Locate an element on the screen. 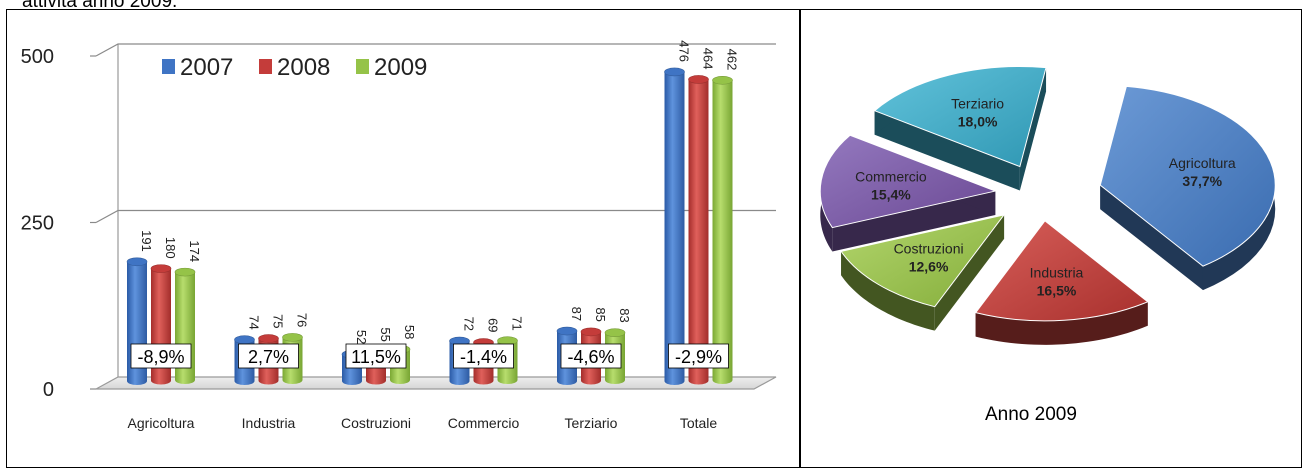 The width and height of the screenshot is (1309, 471). pie-slice-value: 16,5% is located at coordinates (1057, 290).